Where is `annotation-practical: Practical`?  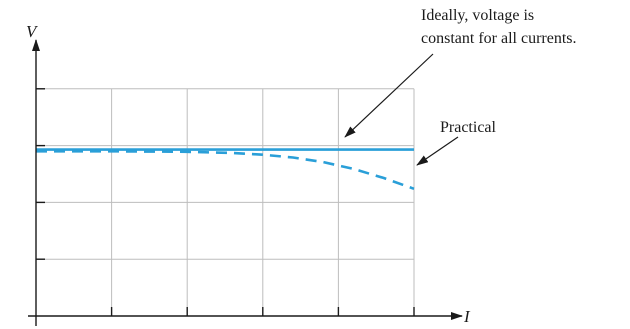
annotation-practical: Practical is located at coordinates (456, 142).